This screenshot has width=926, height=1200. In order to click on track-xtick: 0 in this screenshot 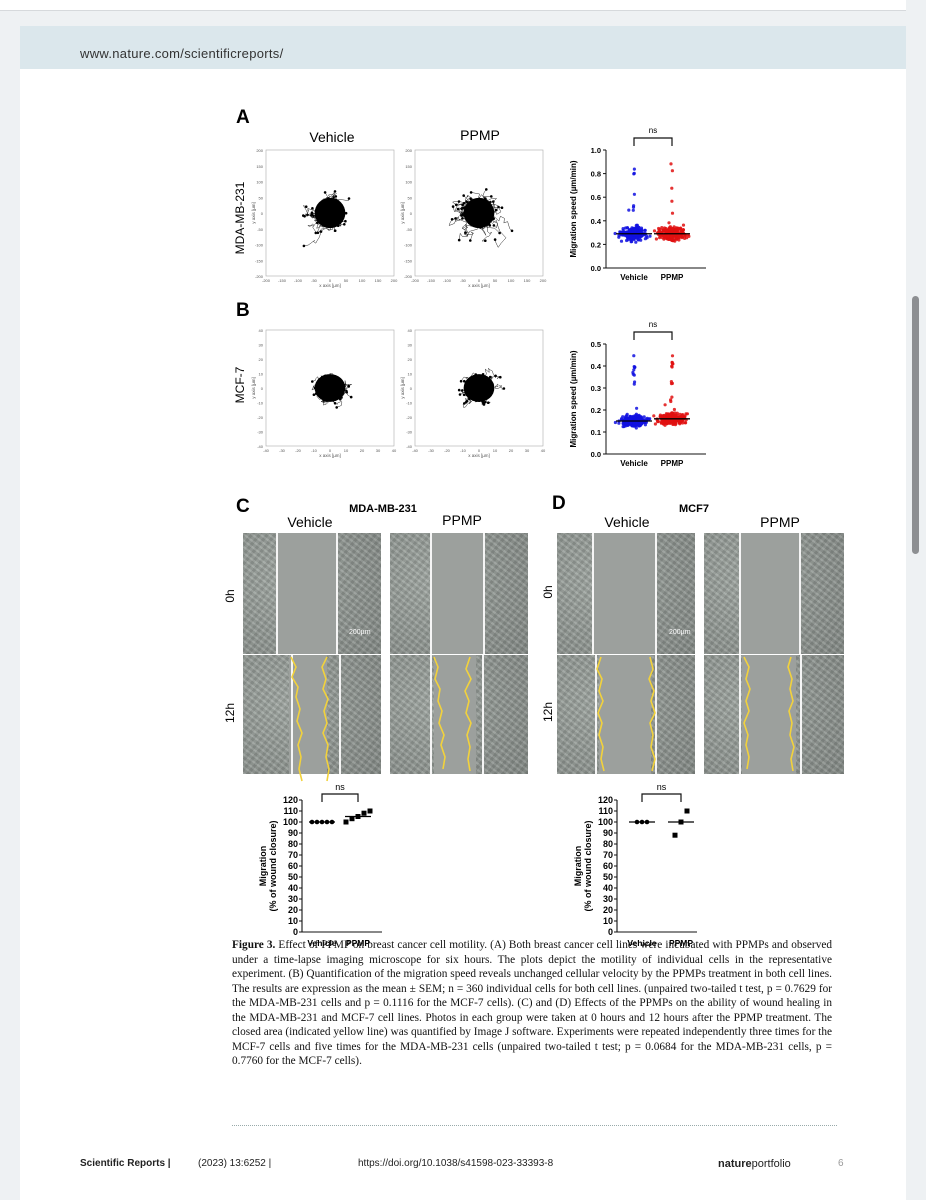, I will do `click(479, 450)`.